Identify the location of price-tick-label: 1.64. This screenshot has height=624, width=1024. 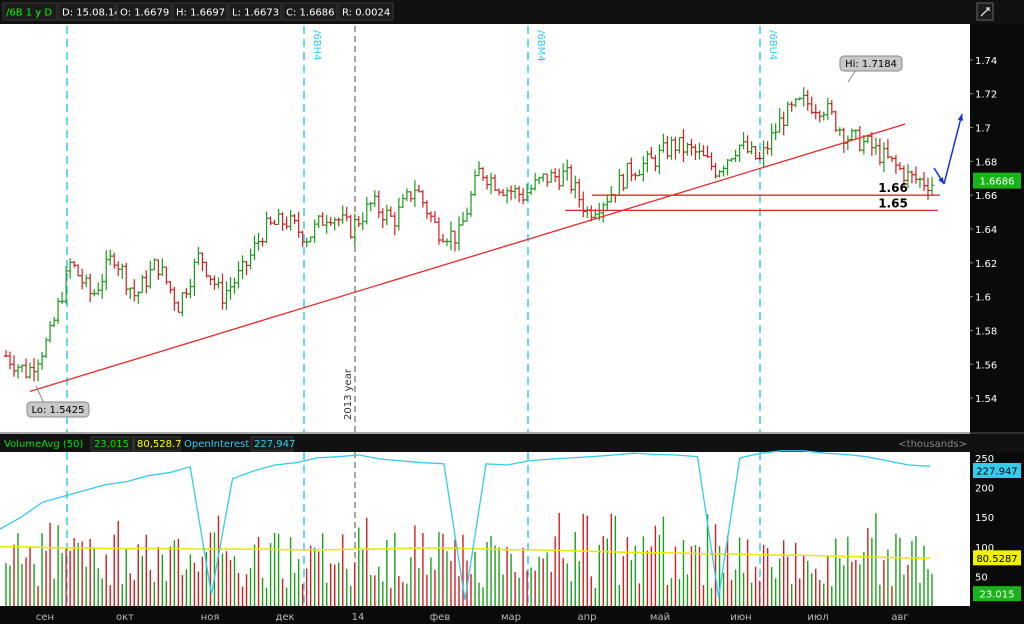
(986, 230).